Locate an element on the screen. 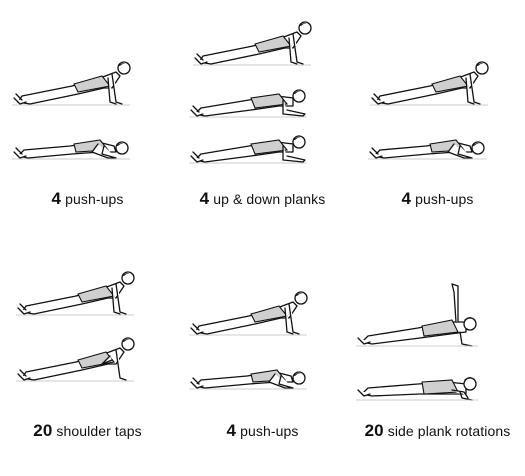  exercise-label: side plank rotations is located at coordinates (449, 431).